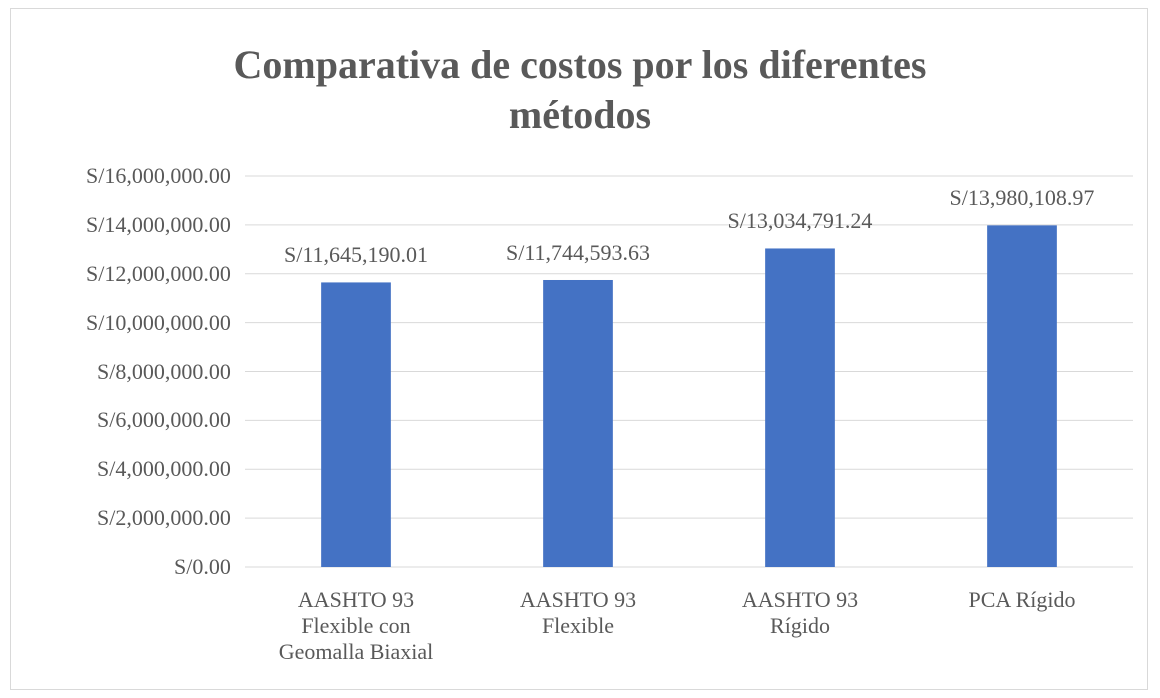 The width and height of the screenshot is (1160, 698). Describe the element at coordinates (356, 255) in the screenshot. I see `data-label: S/11,645,190.01` at that location.